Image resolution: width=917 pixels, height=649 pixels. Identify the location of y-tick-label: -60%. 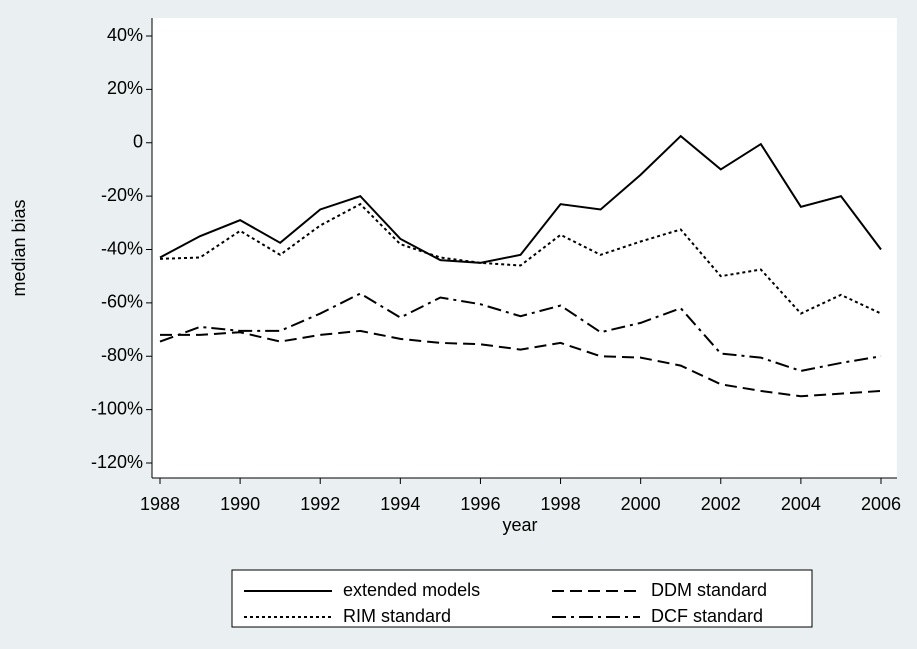
(122, 302).